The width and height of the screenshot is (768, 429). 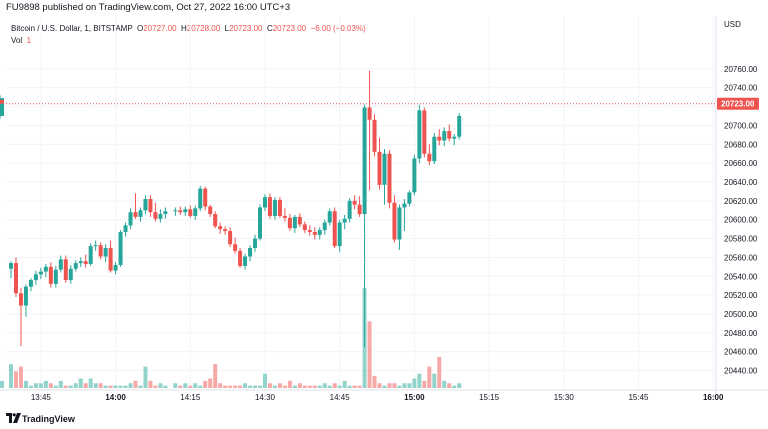 I want to click on time-tick-label: 15:15, so click(x=489, y=397).